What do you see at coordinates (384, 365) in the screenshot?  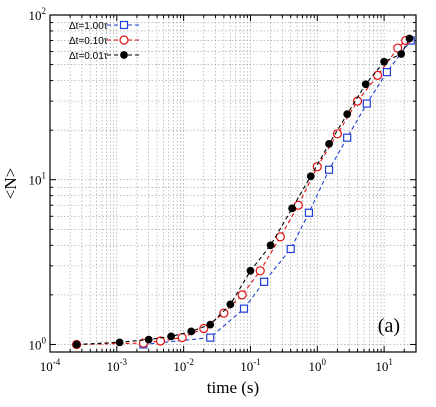 I see `x-tick-label: 10¹` at bounding box center [384, 365].